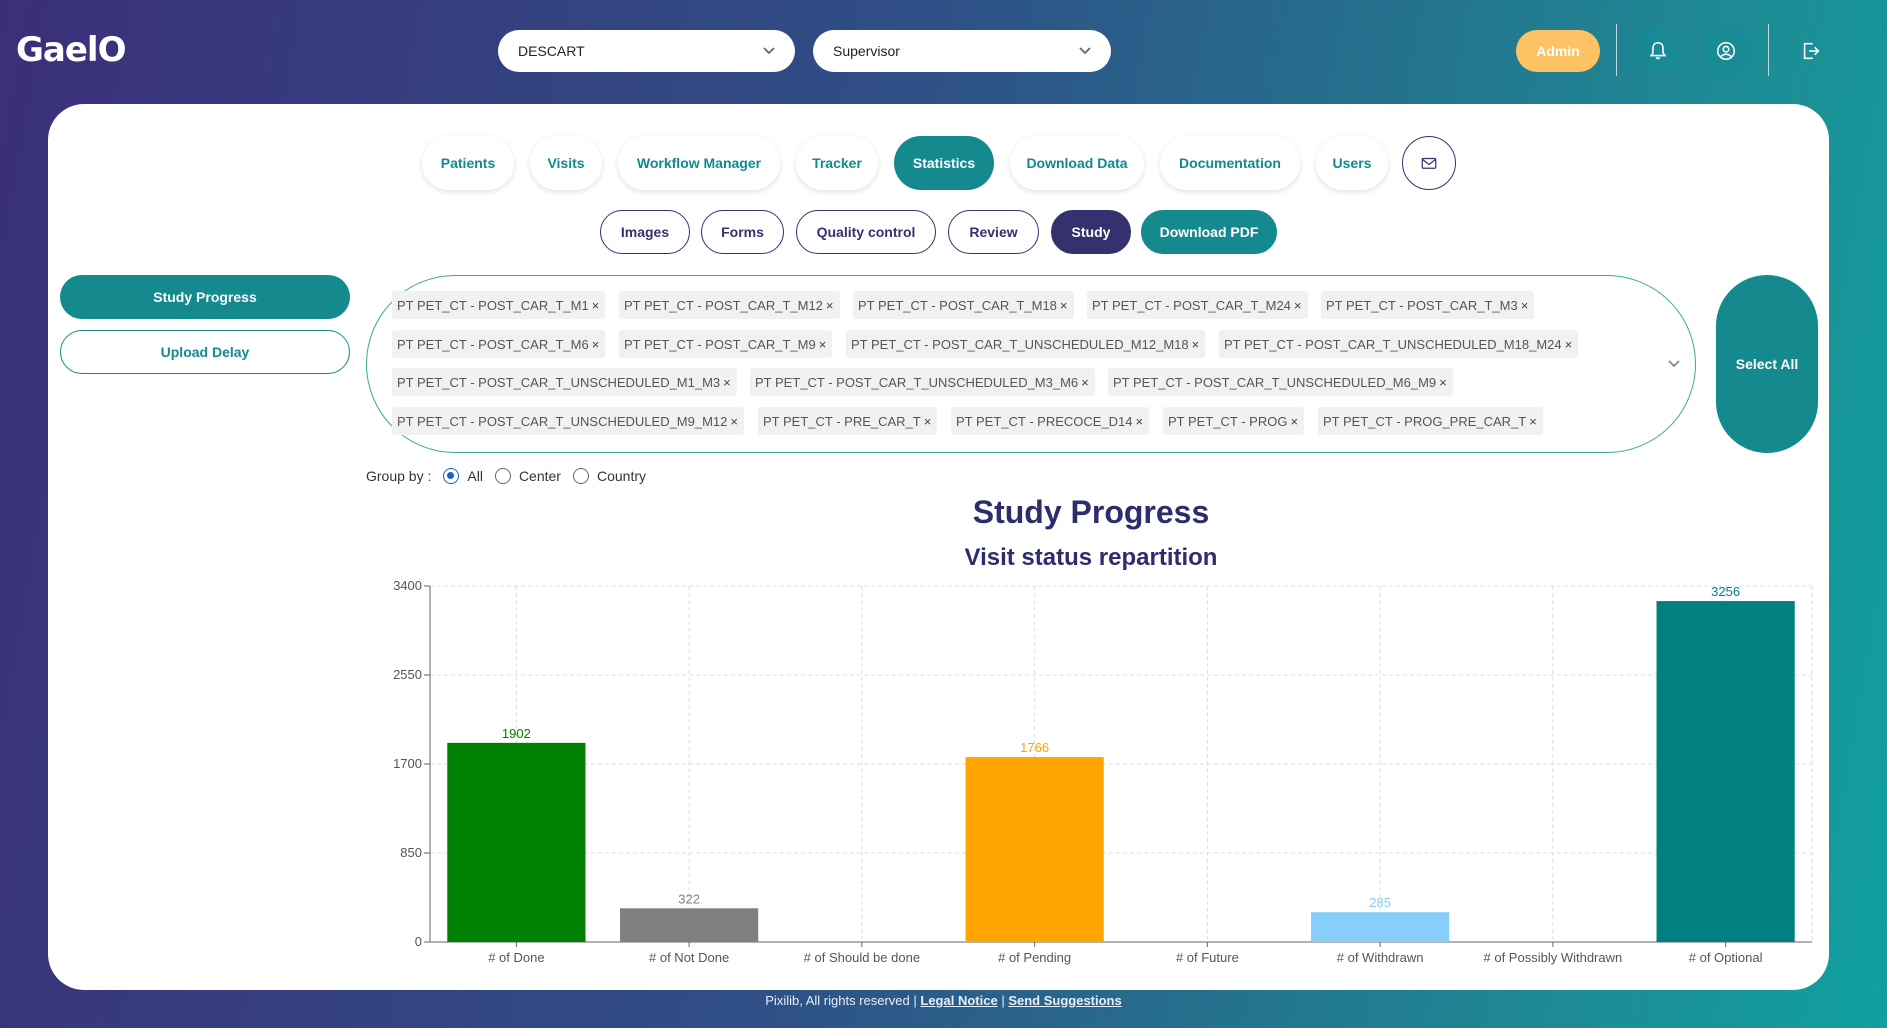 The image size is (1887, 1028). I want to click on x-tick-label: # of Withdrawn, so click(1380, 957).